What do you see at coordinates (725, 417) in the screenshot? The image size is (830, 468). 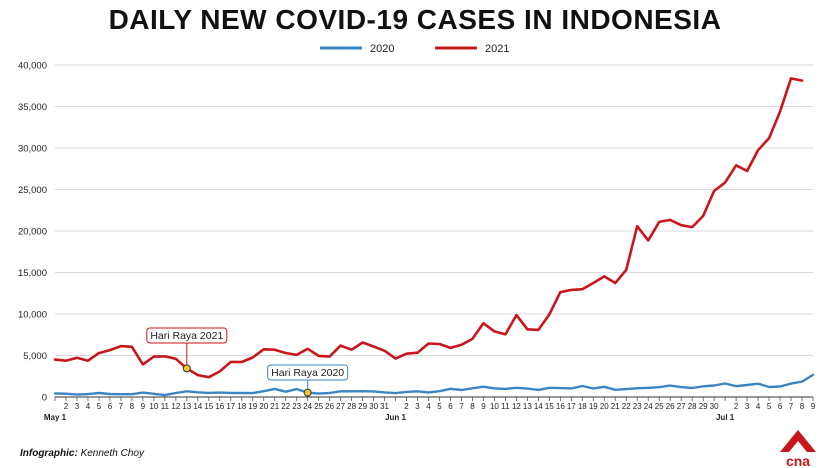 I see `x-month-label: Jul 1` at bounding box center [725, 417].